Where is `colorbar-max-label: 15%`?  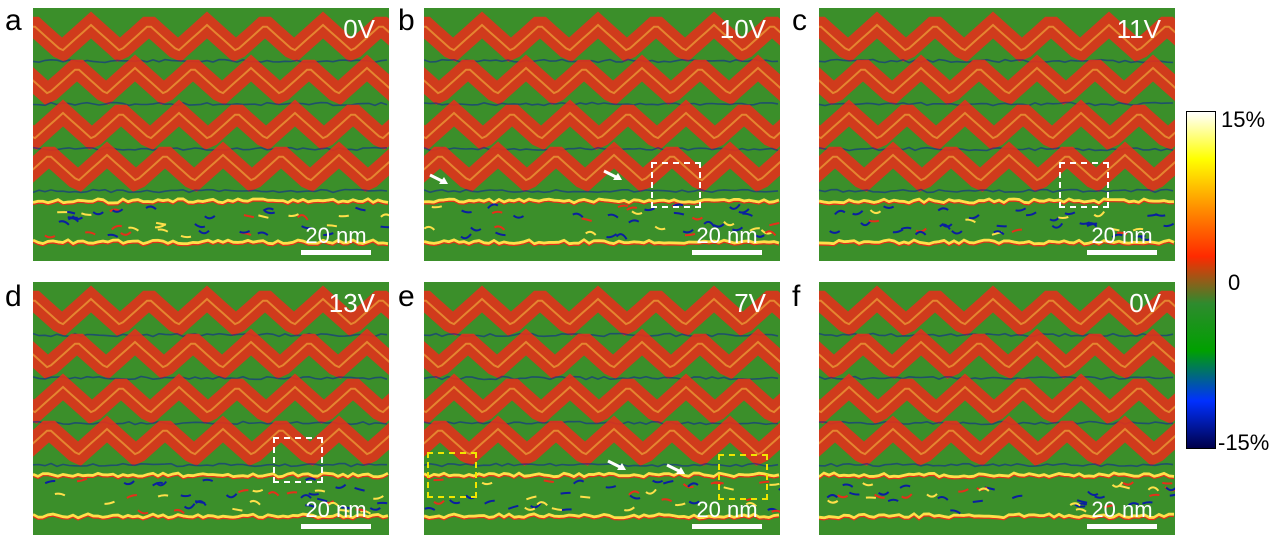
colorbar-max-label: 15% is located at coordinates (1243, 119).